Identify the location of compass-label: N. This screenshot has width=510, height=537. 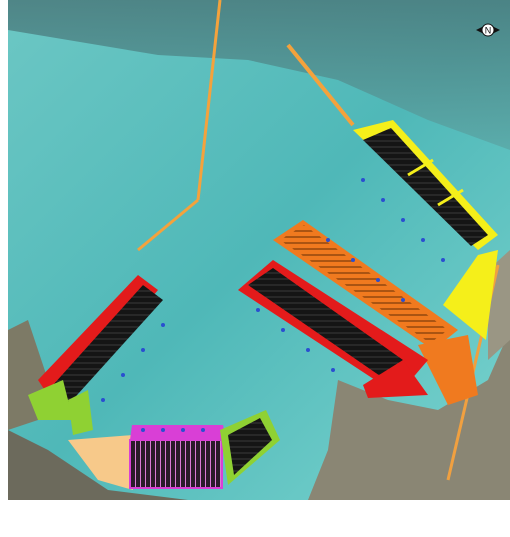
(488, 31).